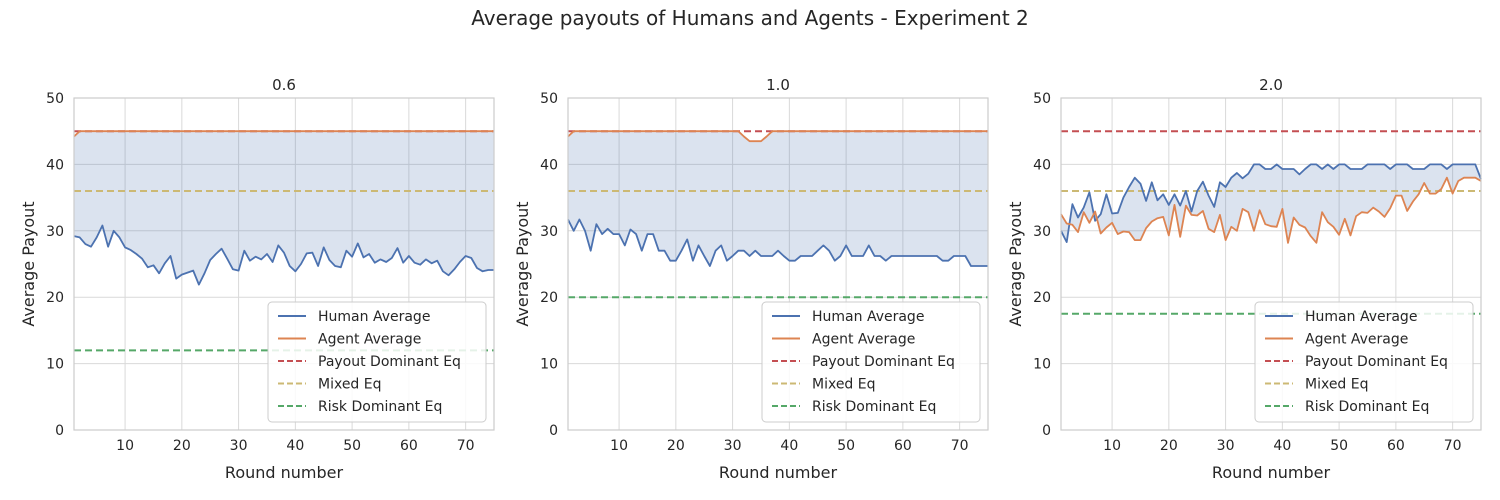 This screenshot has height=500, width=1500. What do you see at coordinates (778, 85) in the screenshot?
I see `subplot-title: 1.0` at bounding box center [778, 85].